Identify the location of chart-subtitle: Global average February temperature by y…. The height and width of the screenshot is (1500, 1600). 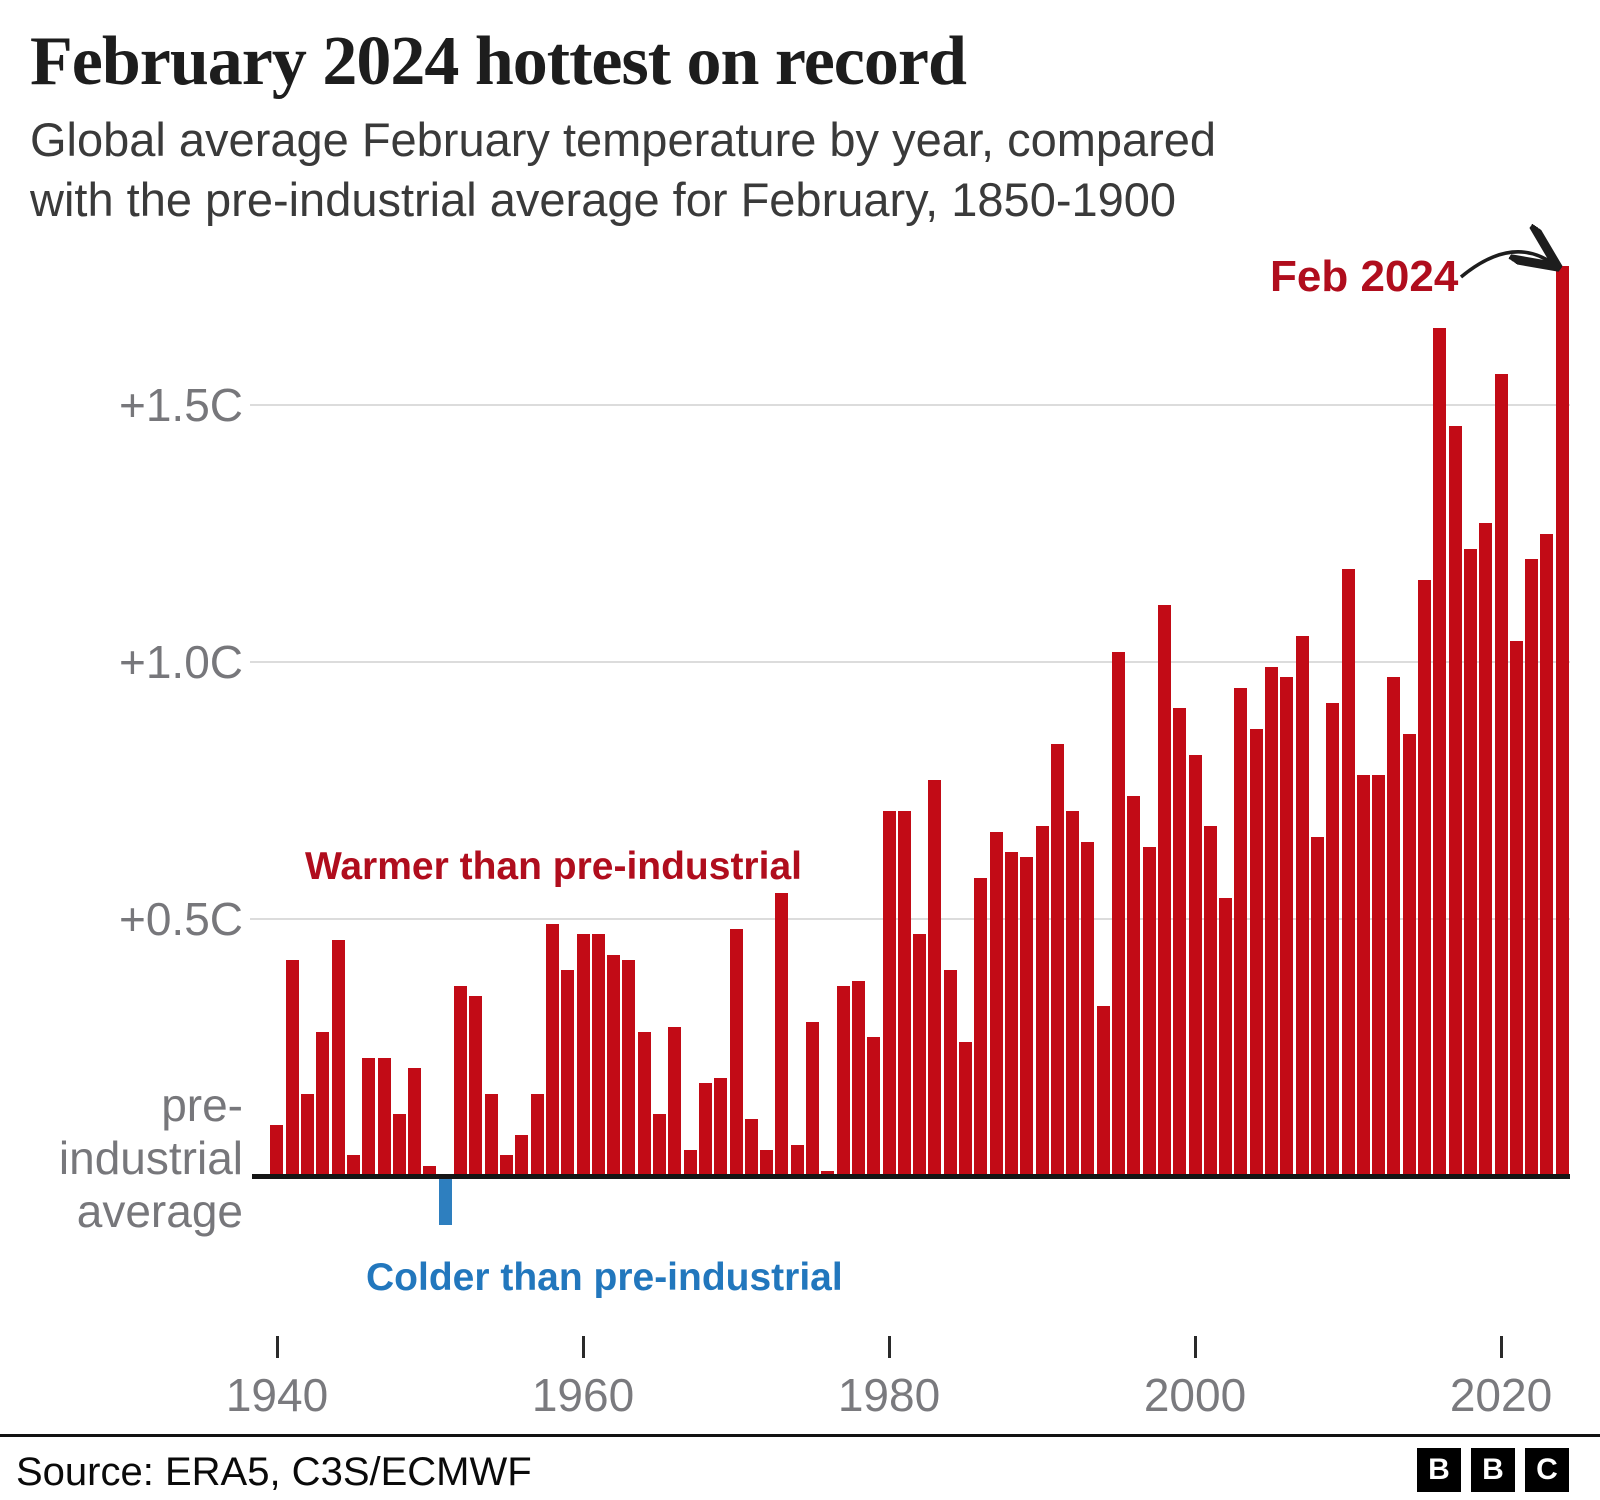
(623, 170).